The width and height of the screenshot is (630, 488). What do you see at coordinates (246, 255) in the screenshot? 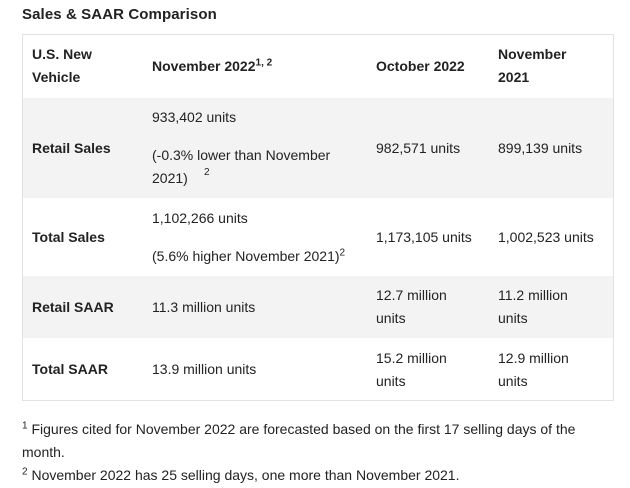
I see `cell-note: (5.6% higher November 2021)` at bounding box center [246, 255].